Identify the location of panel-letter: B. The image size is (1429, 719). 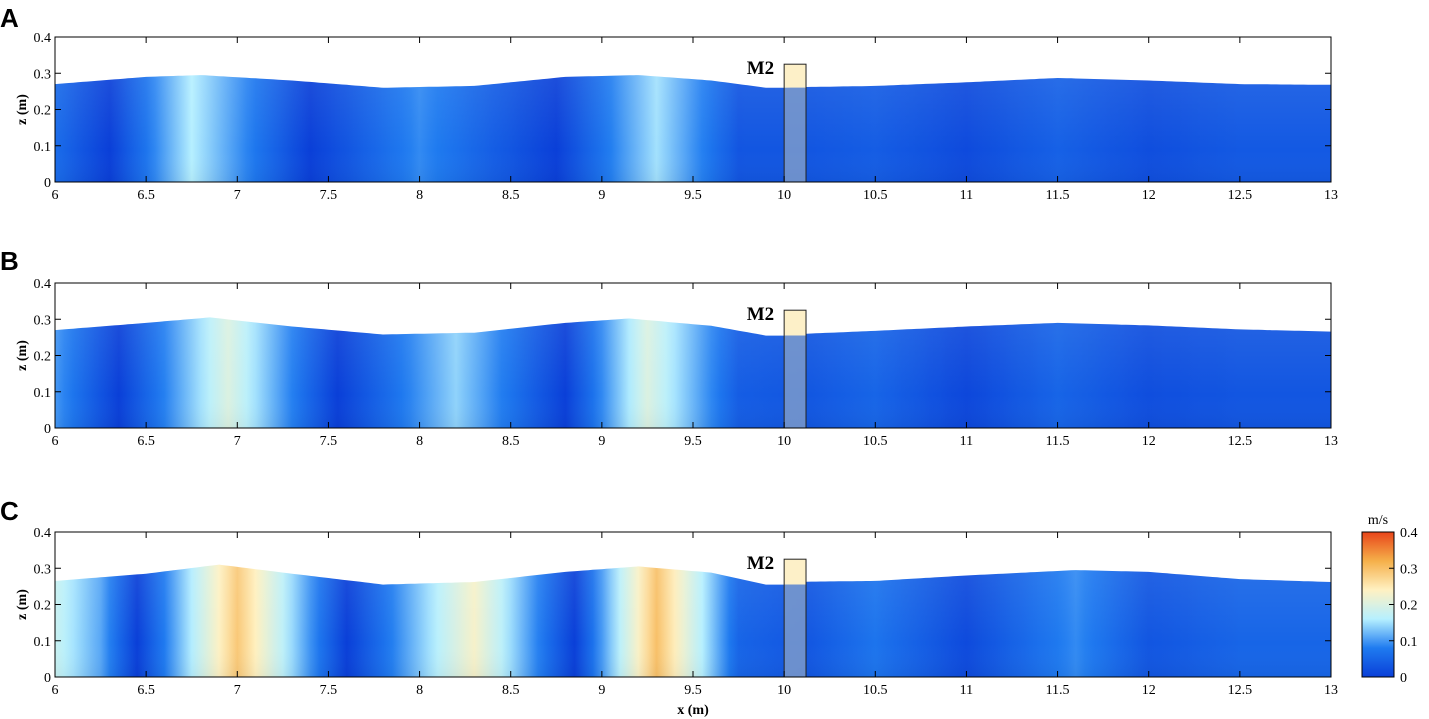
(9, 261).